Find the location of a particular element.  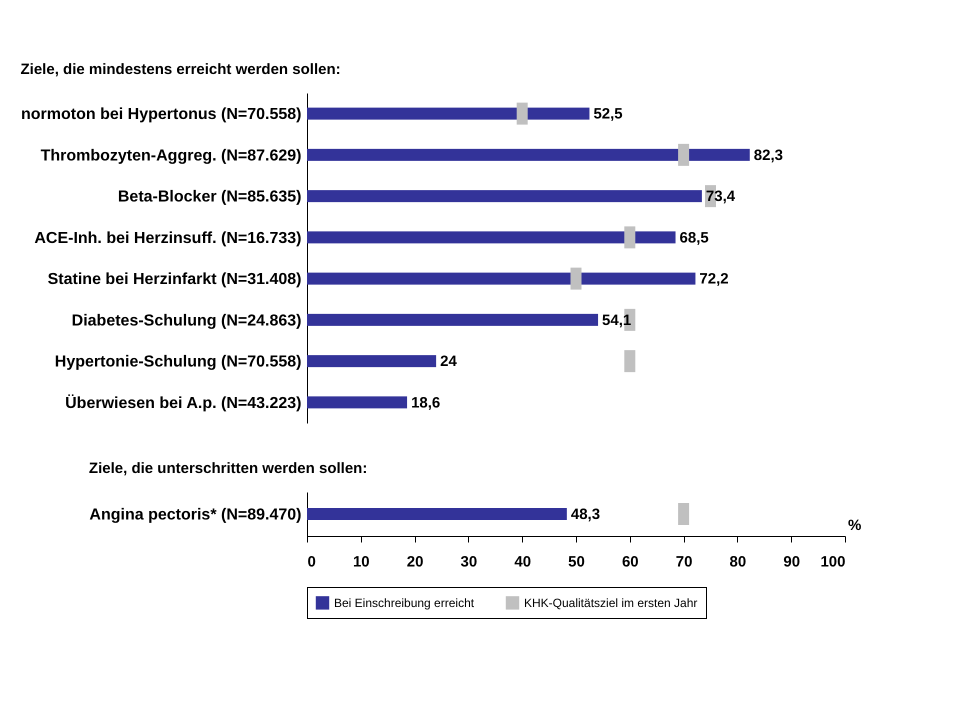

data-label: 82,3 is located at coordinates (768, 155).